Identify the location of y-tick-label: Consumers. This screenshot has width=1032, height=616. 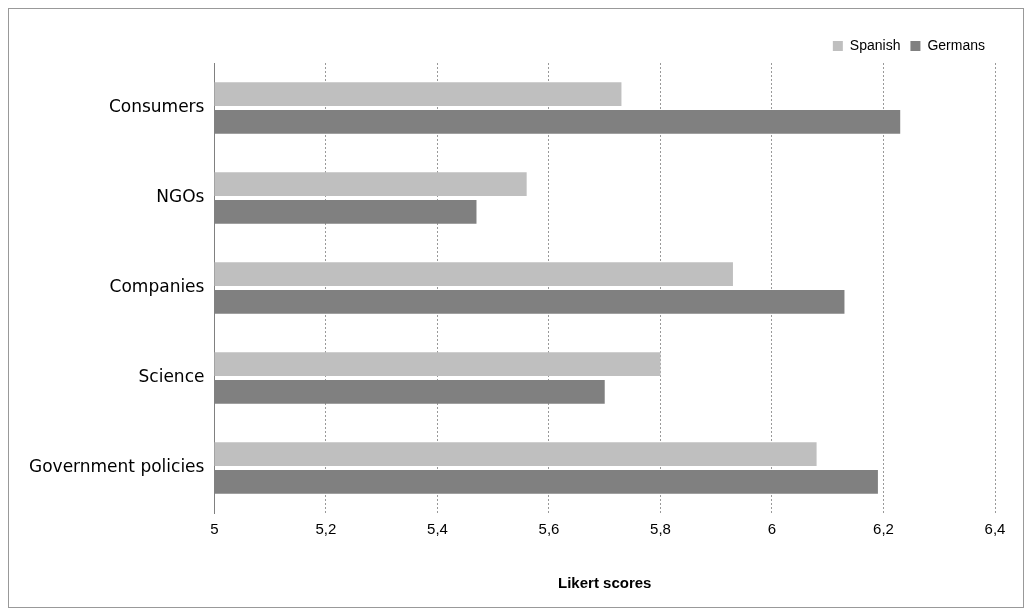
(156, 106).